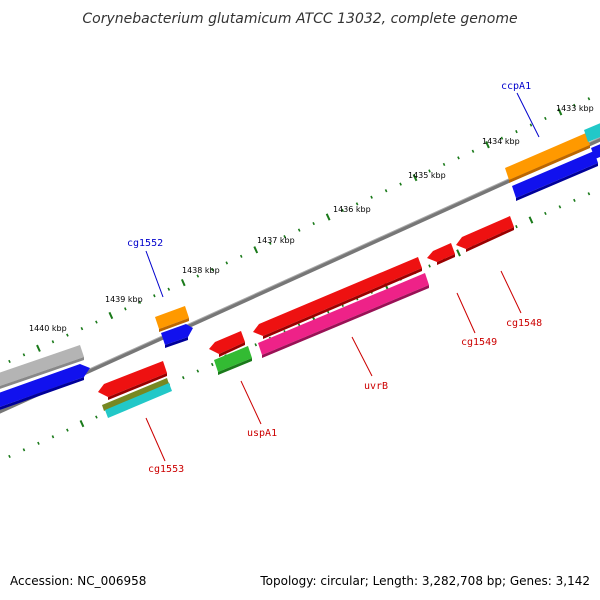 The image size is (600, 600). What do you see at coordinates (524, 323) in the screenshot?
I see `gene-label-cg1548: cg1548` at bounding box center [524, 323].